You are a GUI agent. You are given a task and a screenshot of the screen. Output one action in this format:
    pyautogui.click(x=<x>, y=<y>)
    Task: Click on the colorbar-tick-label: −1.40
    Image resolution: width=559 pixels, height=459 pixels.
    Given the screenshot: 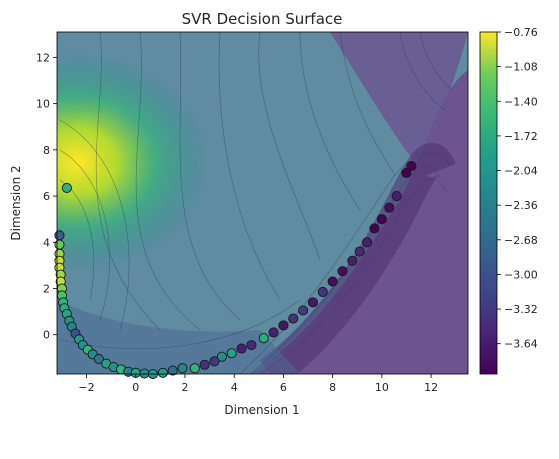 What is the action you would take?
    pyautogui.click(x=521, y=101)
    